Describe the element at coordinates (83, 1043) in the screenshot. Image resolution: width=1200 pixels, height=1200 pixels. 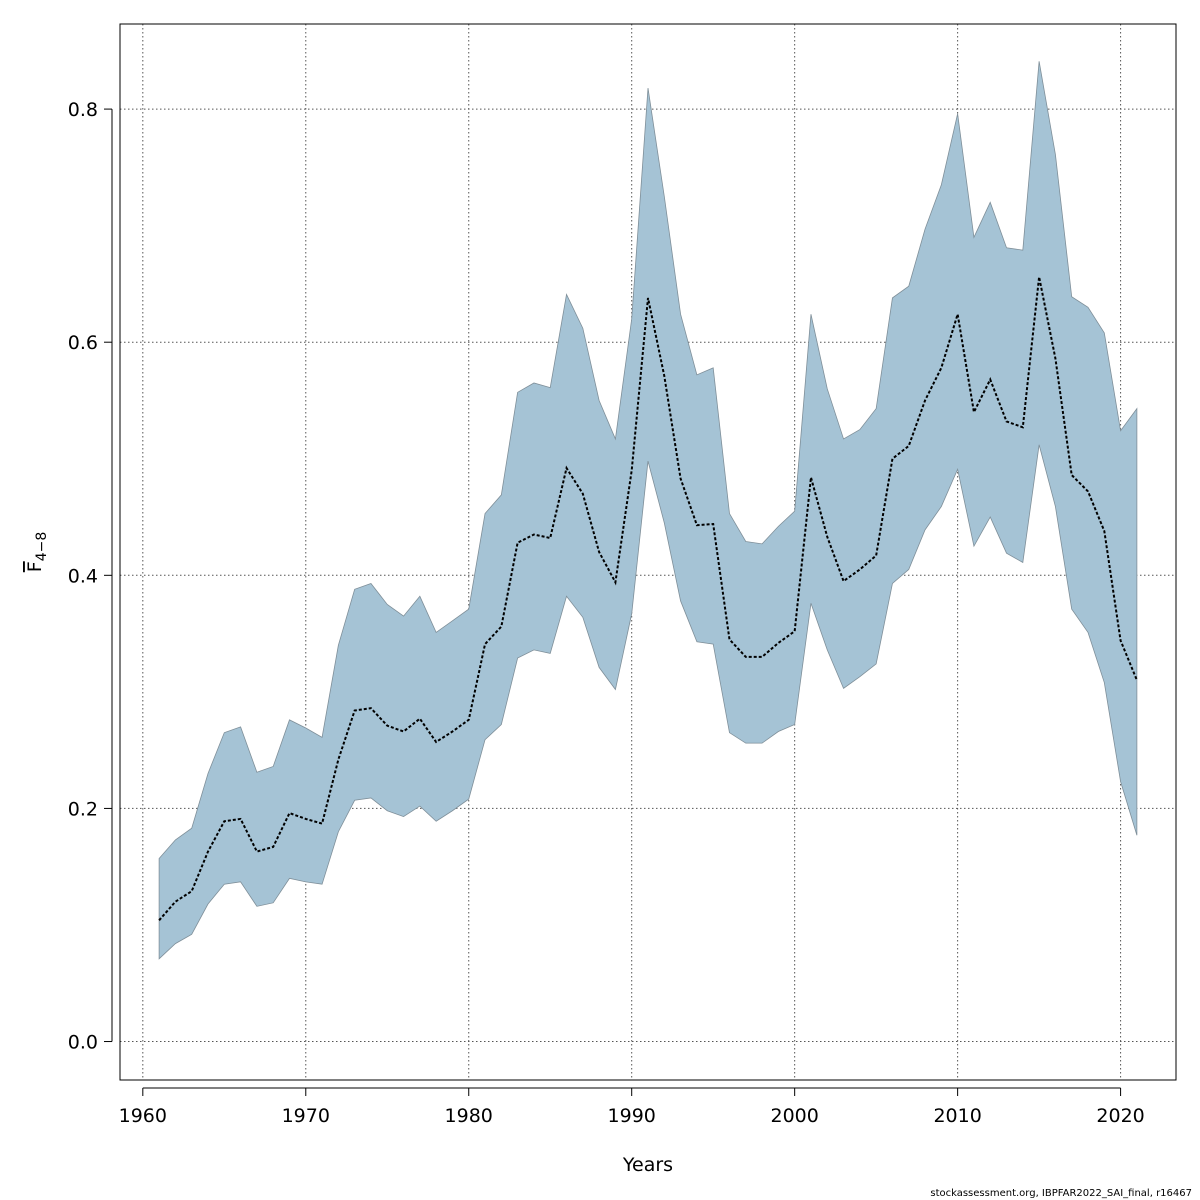
I see `y-tick-label: 0.0` at that location.